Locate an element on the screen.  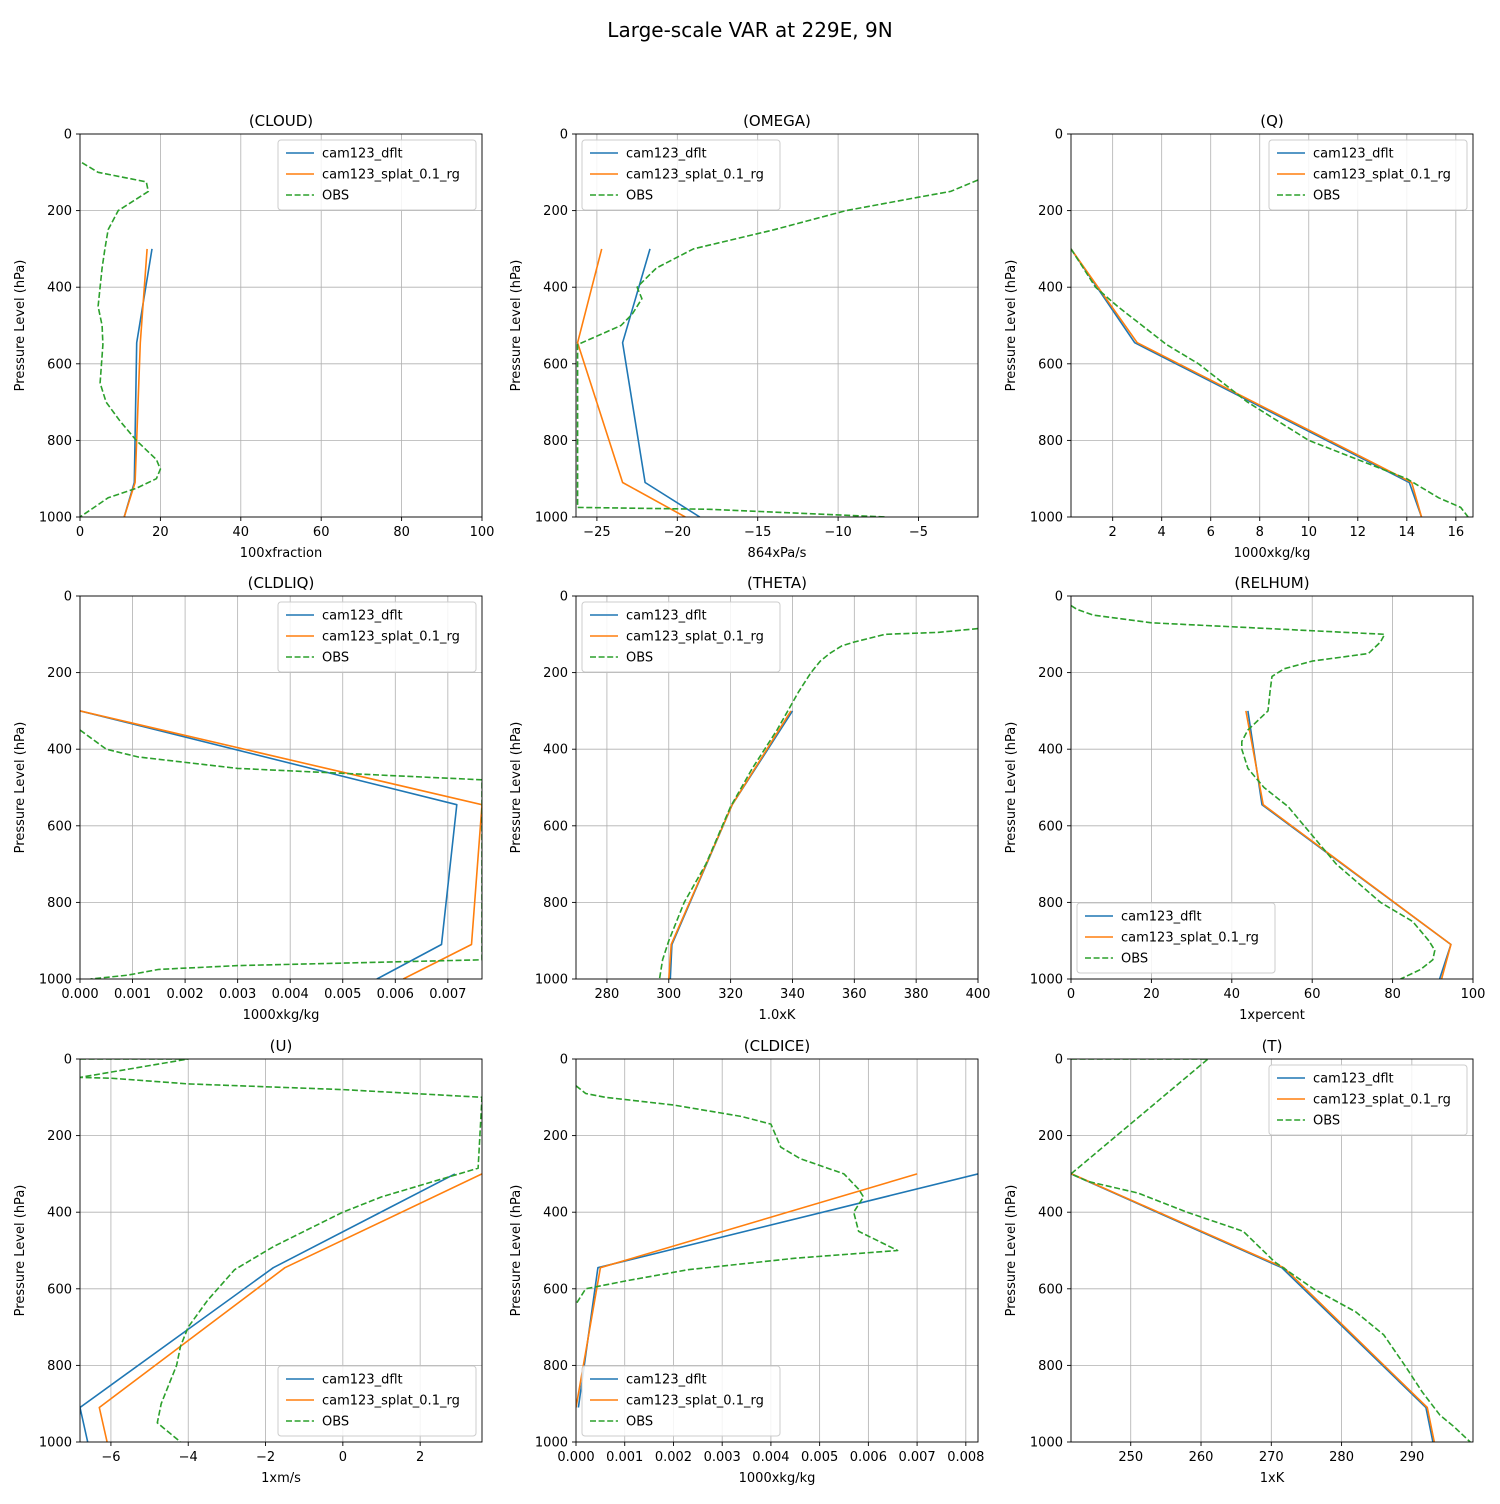
chart-title: (U) is located at coordinates (281, 1046).